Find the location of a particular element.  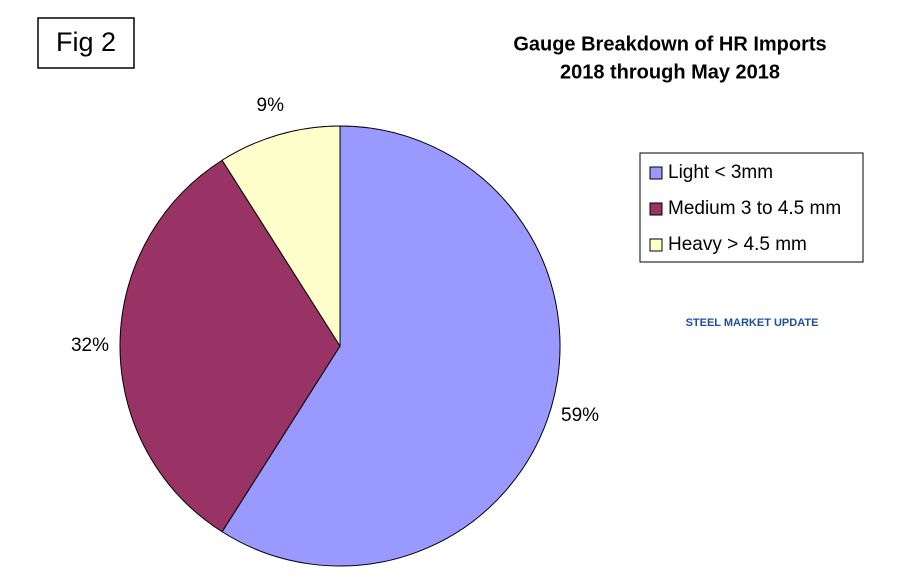

legend-label: Light < 3mm is located at coordinates (720, 172).